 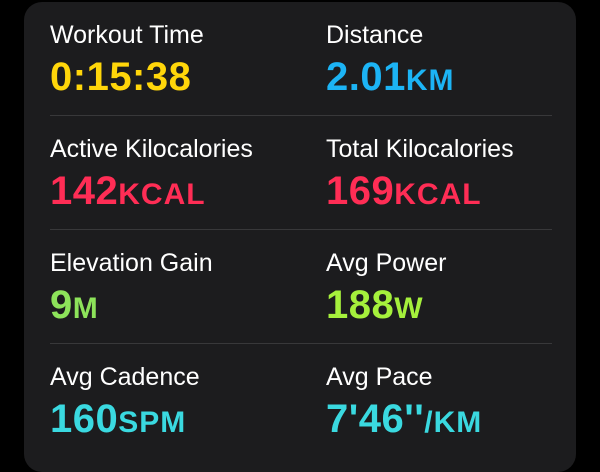 I want to click on metric-number: 7'46'', so click(x=375, y=419).